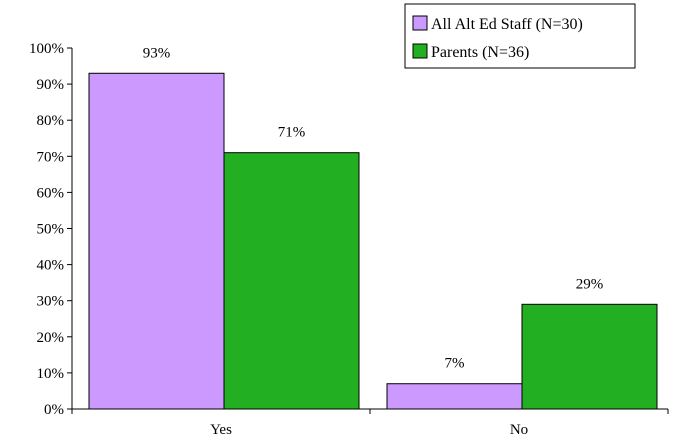 Image resolution: width=676 pixels, height=443 pixels. I want to click on y-tick-label: 50%, so click(51, 230).